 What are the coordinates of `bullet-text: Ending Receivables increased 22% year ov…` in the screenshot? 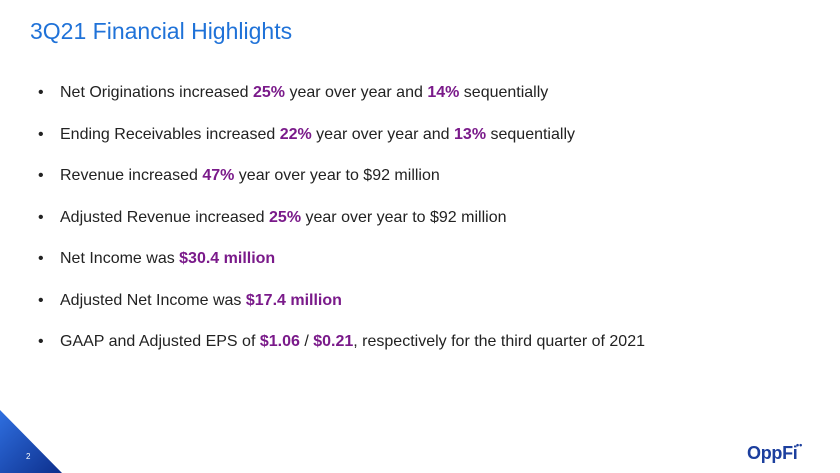 It's located at (317, 135).